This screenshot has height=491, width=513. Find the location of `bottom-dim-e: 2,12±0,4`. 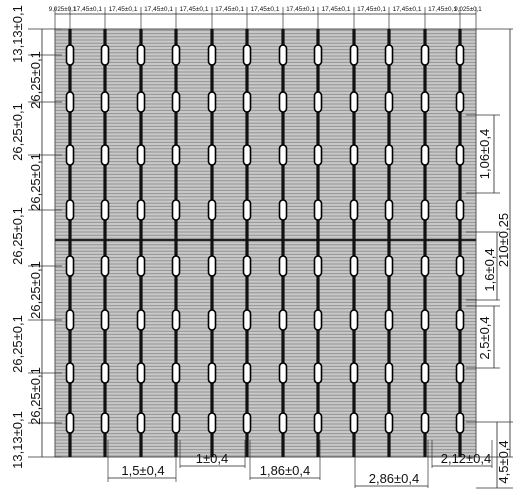

bottom-dim-e: 2,12±0,4 is located at coordinates (466, 458).